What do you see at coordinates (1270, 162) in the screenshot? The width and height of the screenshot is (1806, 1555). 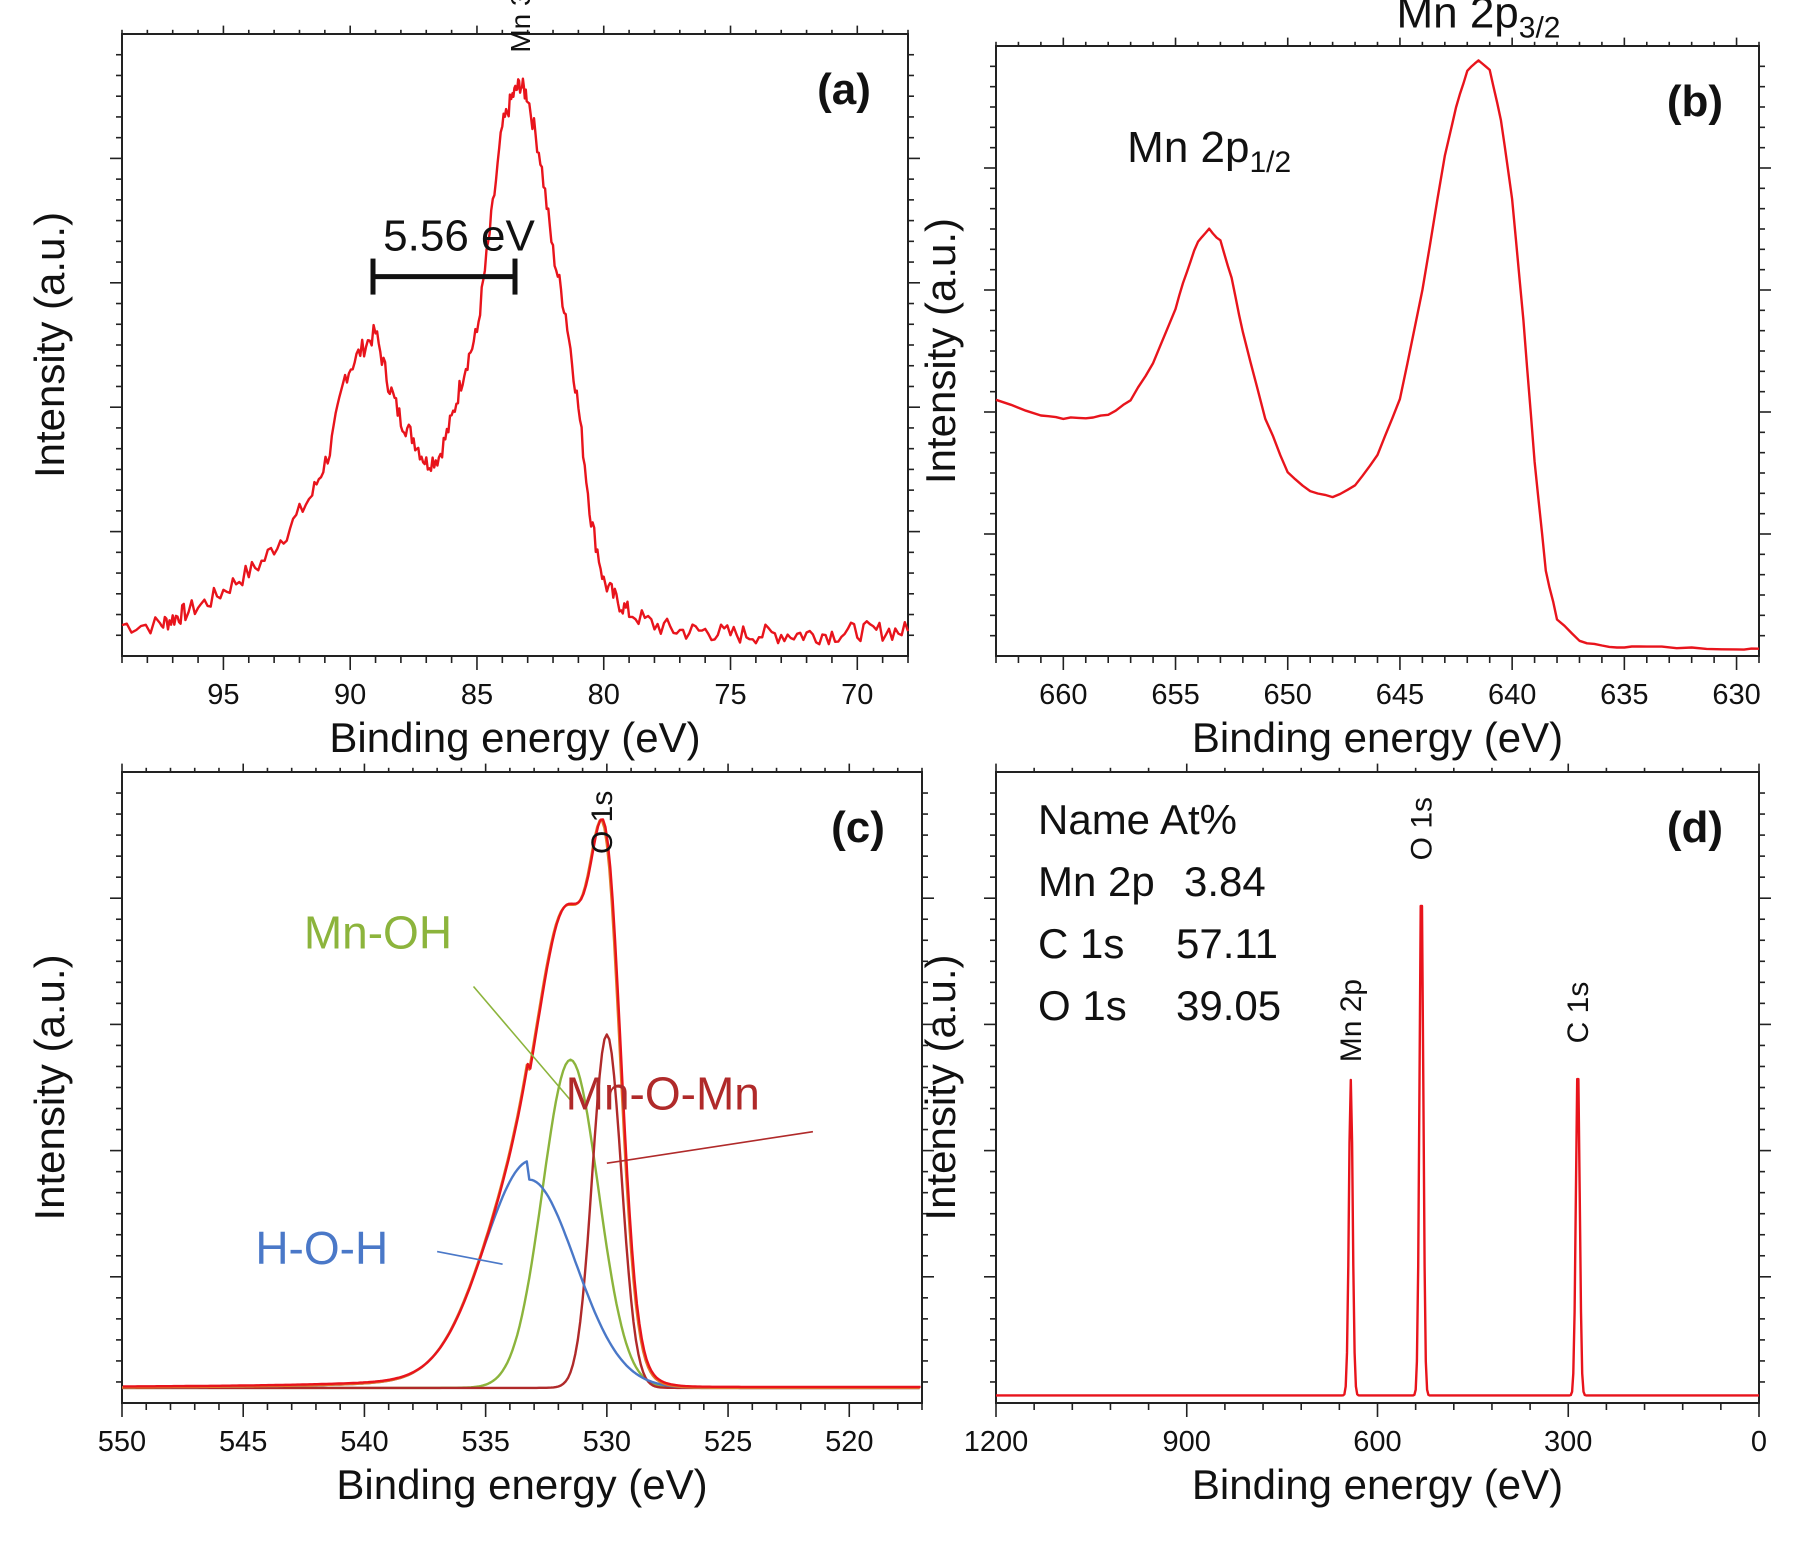 I see `peak-label-subscript: 1/2` at bounding box center [1270, 162].